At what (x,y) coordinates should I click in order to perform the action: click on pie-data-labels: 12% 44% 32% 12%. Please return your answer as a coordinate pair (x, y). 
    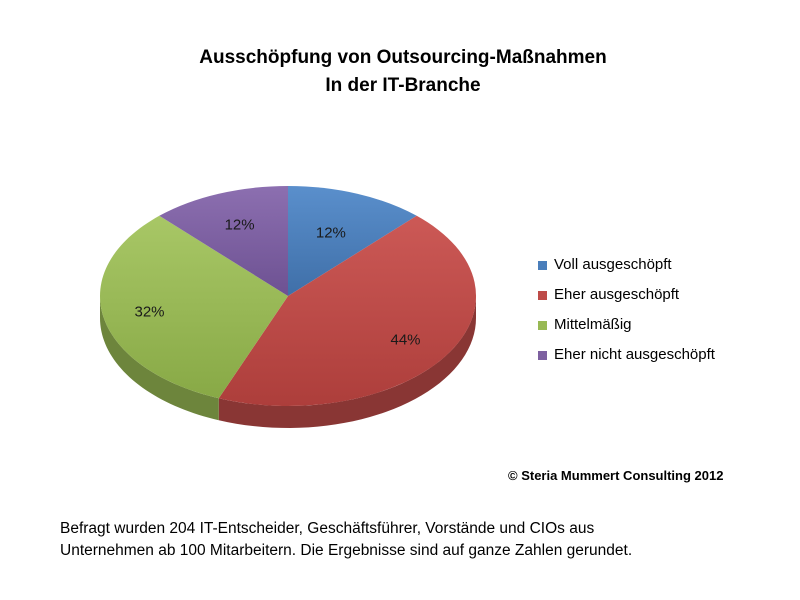
    Looking at the image, I should click on (277, 282).